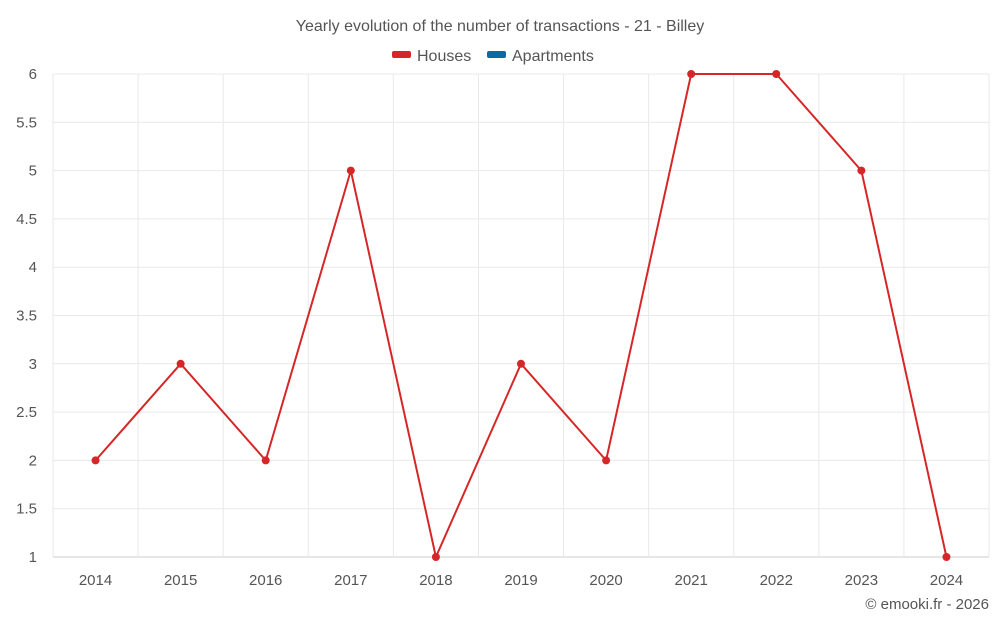 This screenshot has width=1000, height=630. Describe the element at coordinates (553, 56) in the screenshot. I see `legend-label-apartments: Apartments` at that location.